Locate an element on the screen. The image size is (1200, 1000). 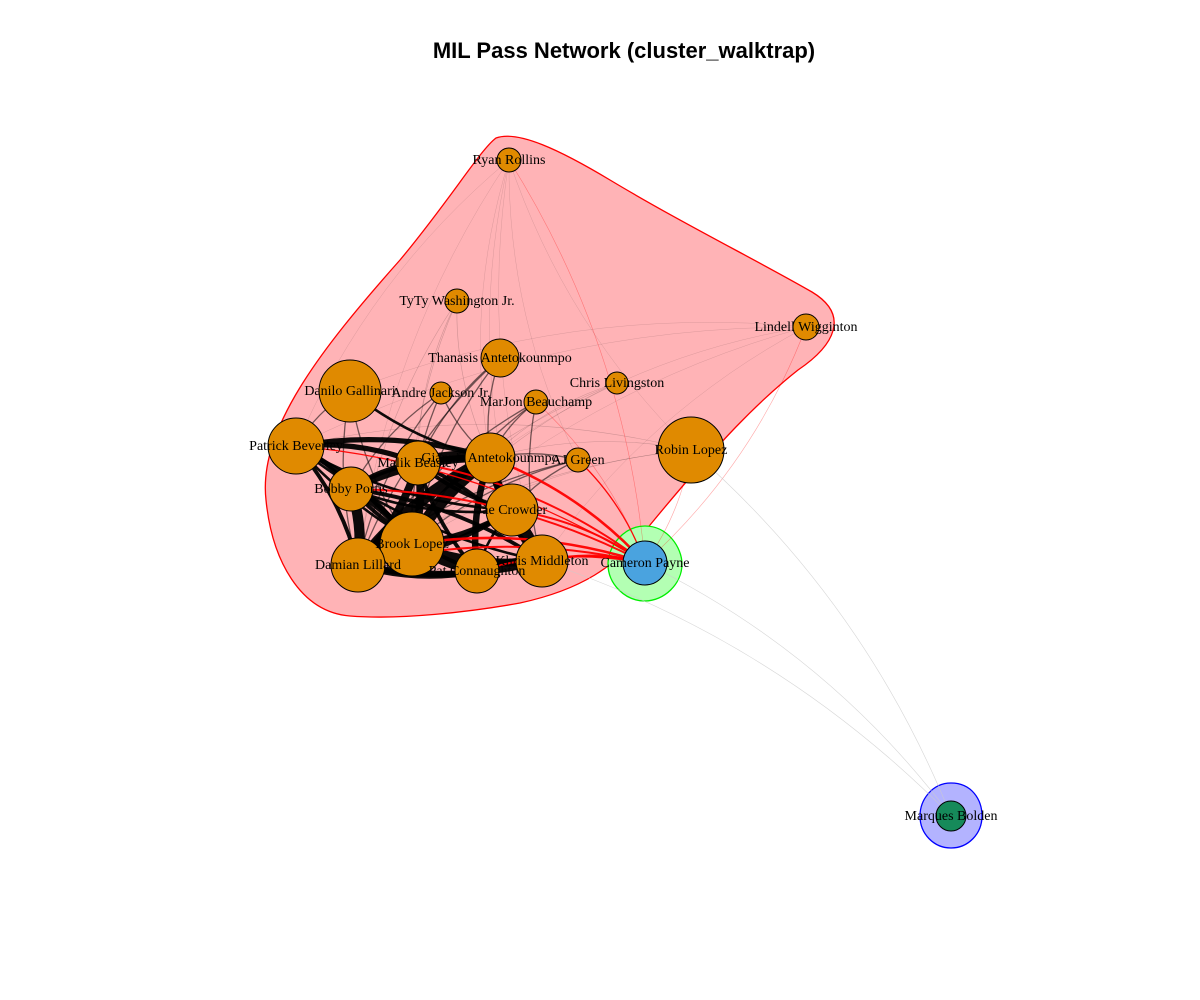
node-tyty-washington-jr is located at coordinates (457, 301).